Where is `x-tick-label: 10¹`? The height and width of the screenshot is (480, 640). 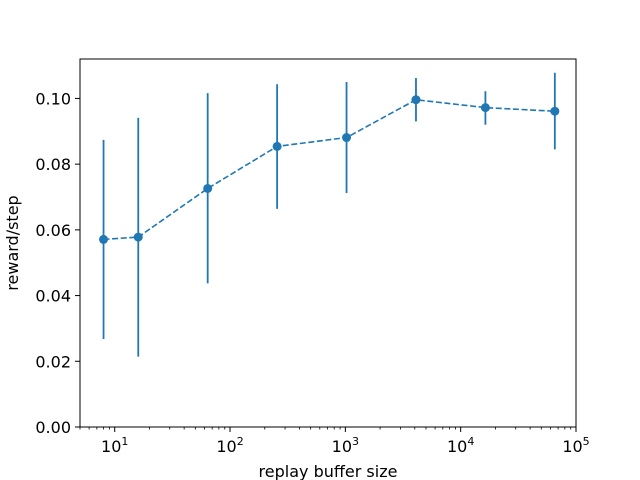 x-tick-label: 10¹ is located at coordinates (114, 445).